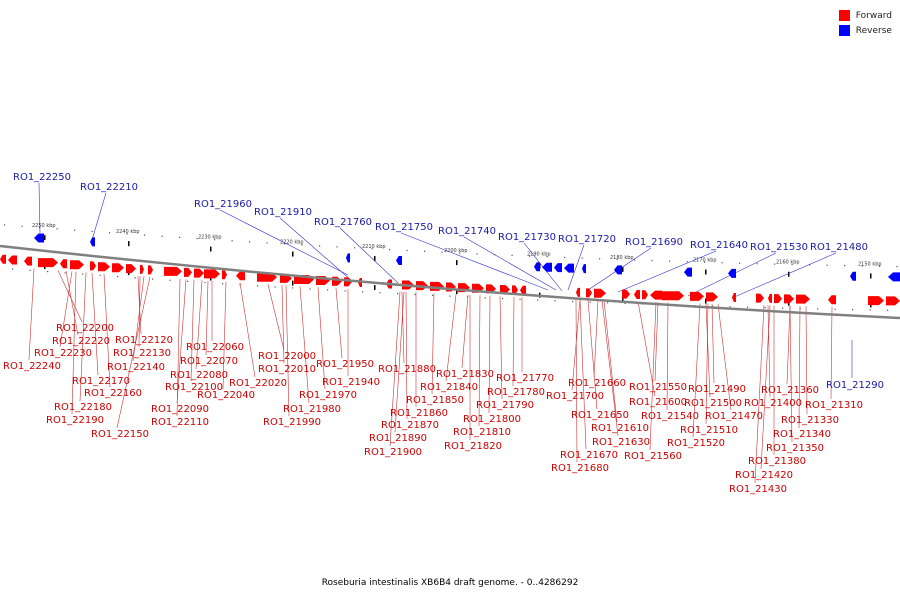  Describe the element at coordinates (287, 369) in the screenshot. I see `forward-gene-label: RO1_22010` at that location.